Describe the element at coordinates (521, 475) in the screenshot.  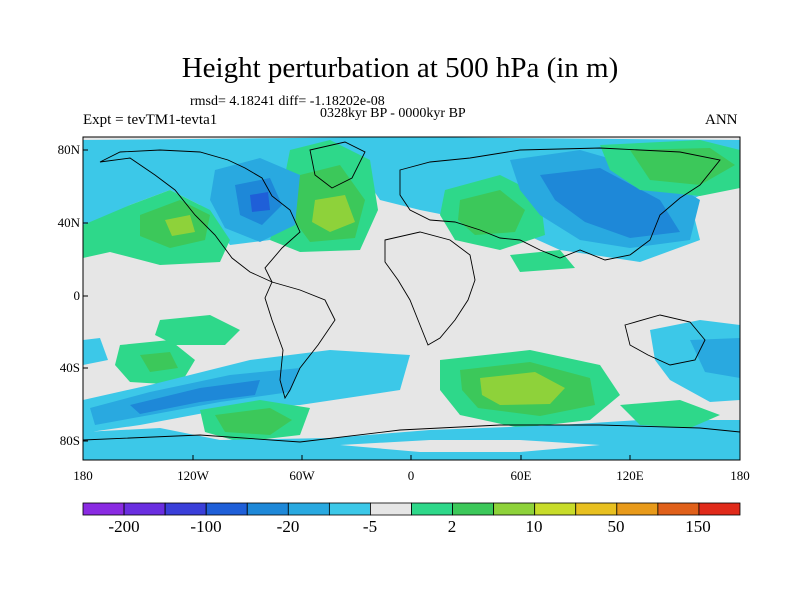
I see `lon-label: 60E` at that location.